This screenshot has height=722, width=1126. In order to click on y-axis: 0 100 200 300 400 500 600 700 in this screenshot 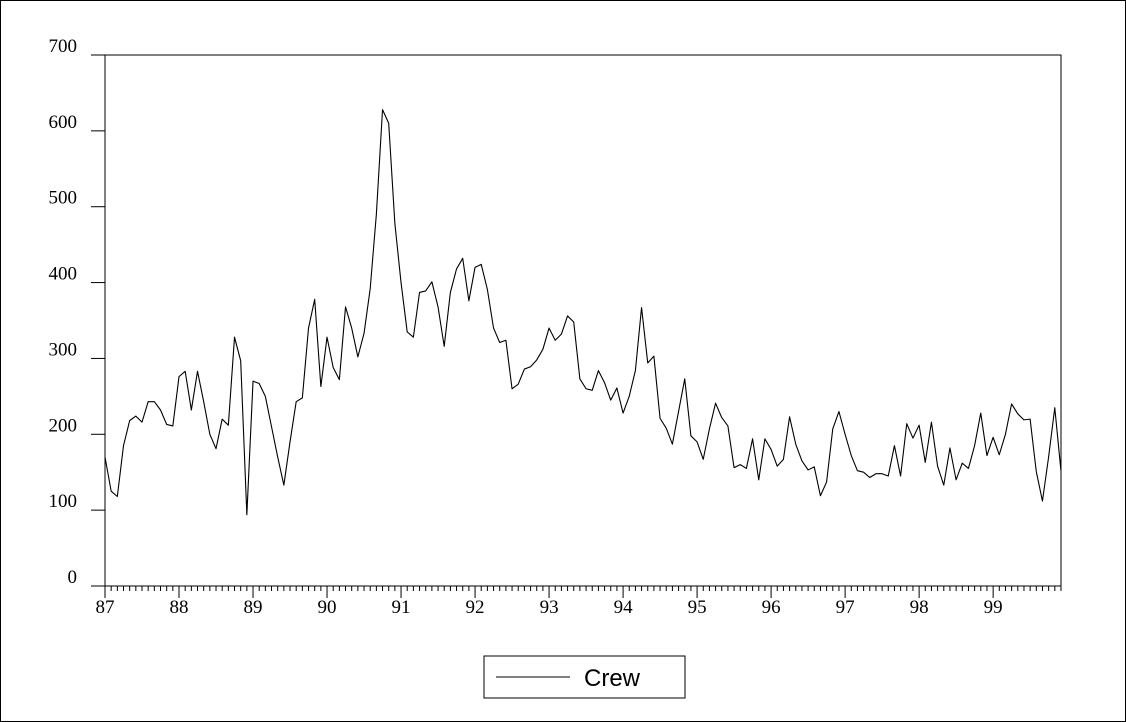, I will do `click(77, 312)`.